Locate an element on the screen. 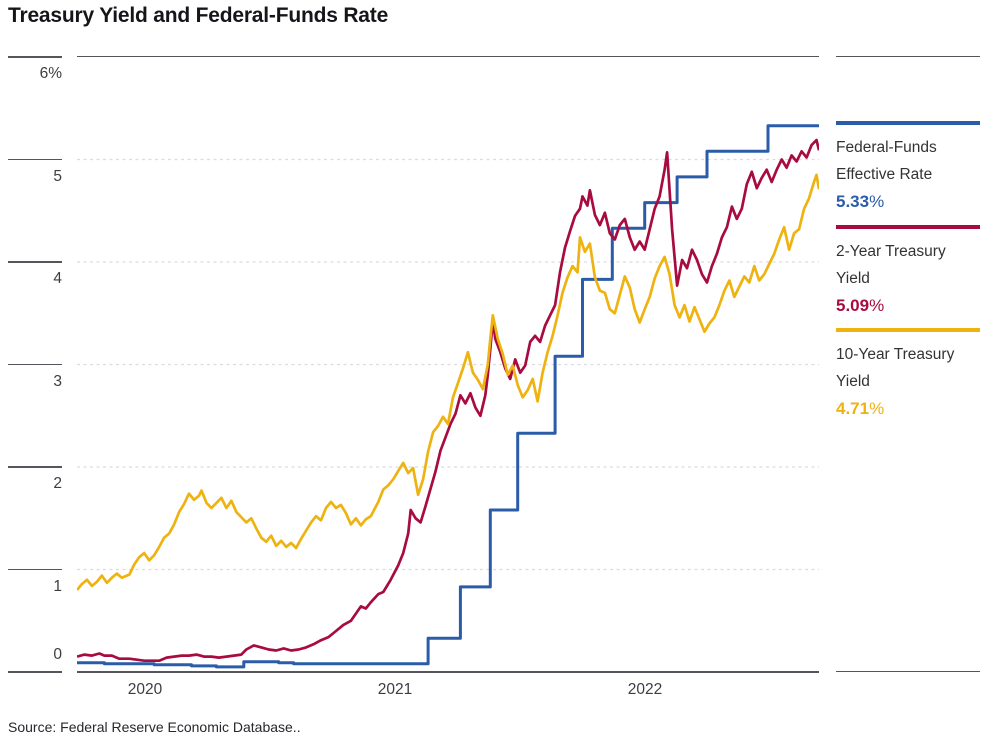  x-axis-label: 2020 is located at coordinates (145, 689).